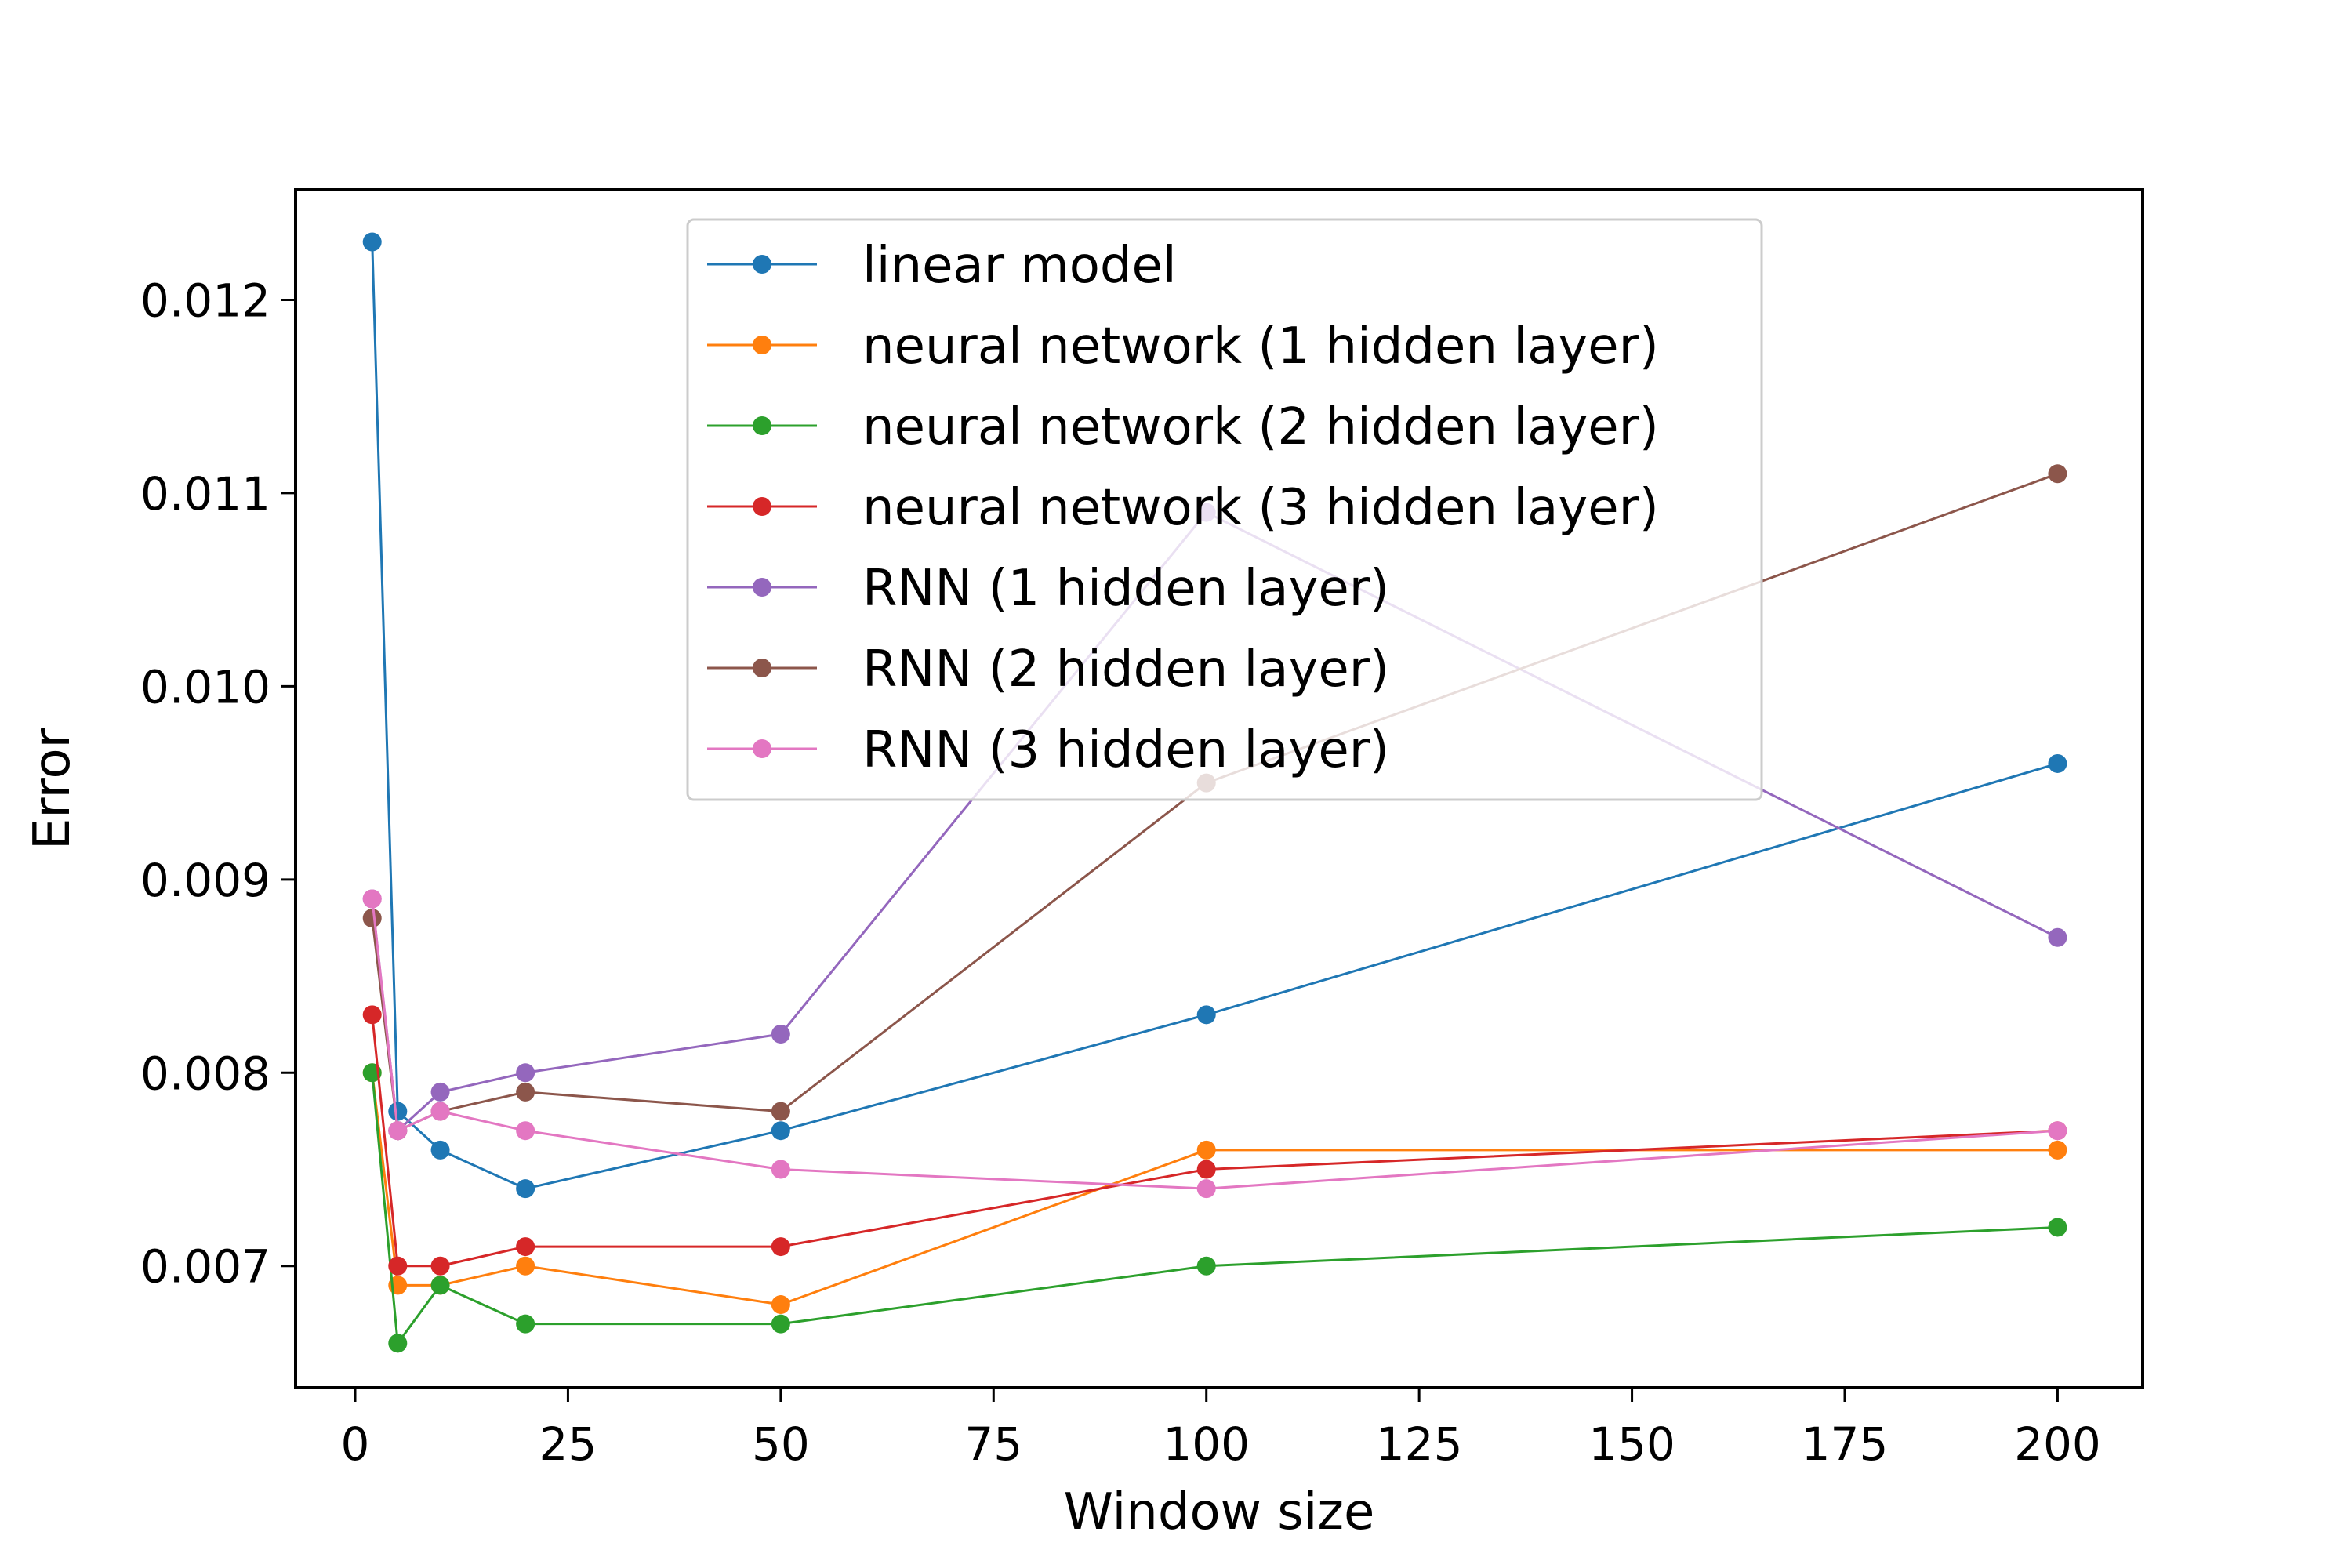 This screenshot has height=1568, width=2352. Describe the element at coordinates (568, 1444) in the screenshot. I see `x-tick-label: 25` at that location.